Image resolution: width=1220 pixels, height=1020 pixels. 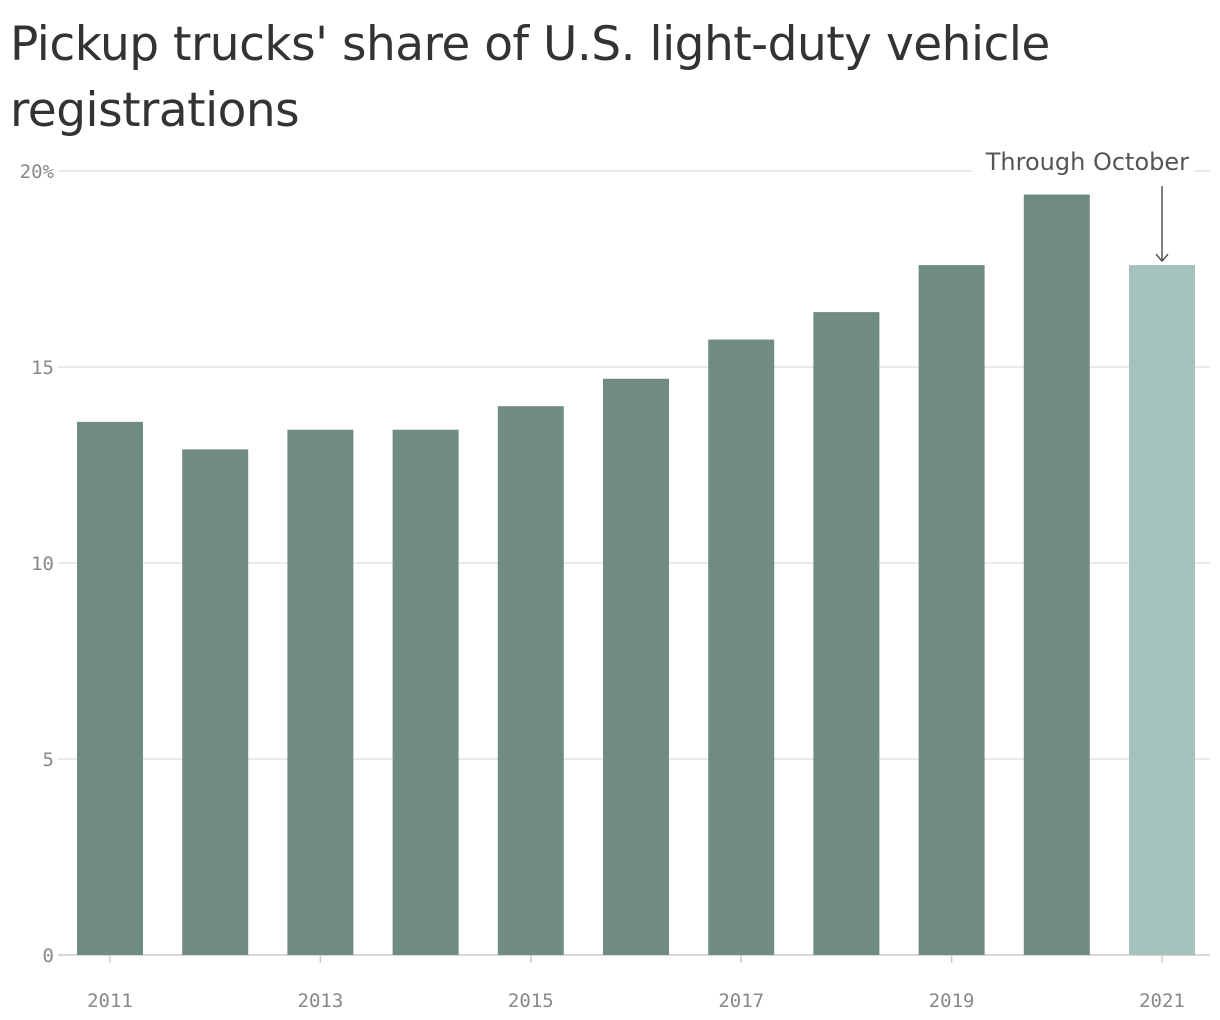 I want to click on bar-2018, so click(x=846, y=633).